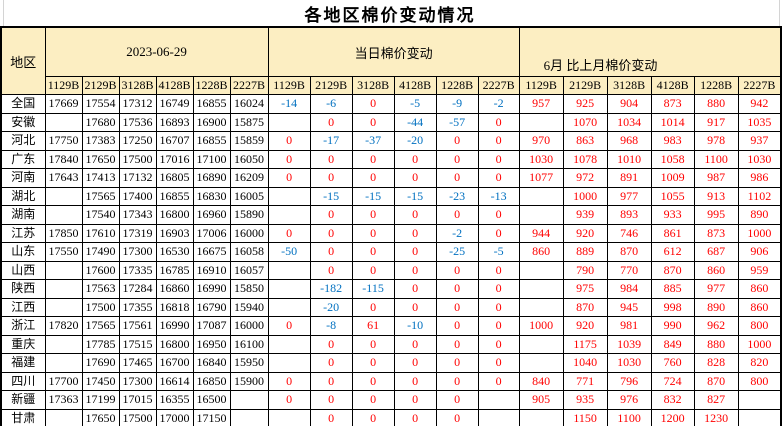 Image resolution: width=784 pixels, height=426 pixels. Describe the element at coordinates (289, 252) in the screenshot. I see `daily-cell: -50` at that location.